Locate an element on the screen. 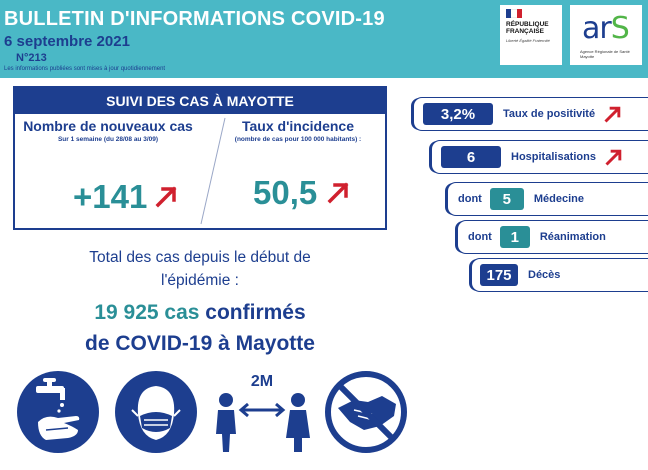  reanimation-label: Réanimation is located at coordinates (572, 237).